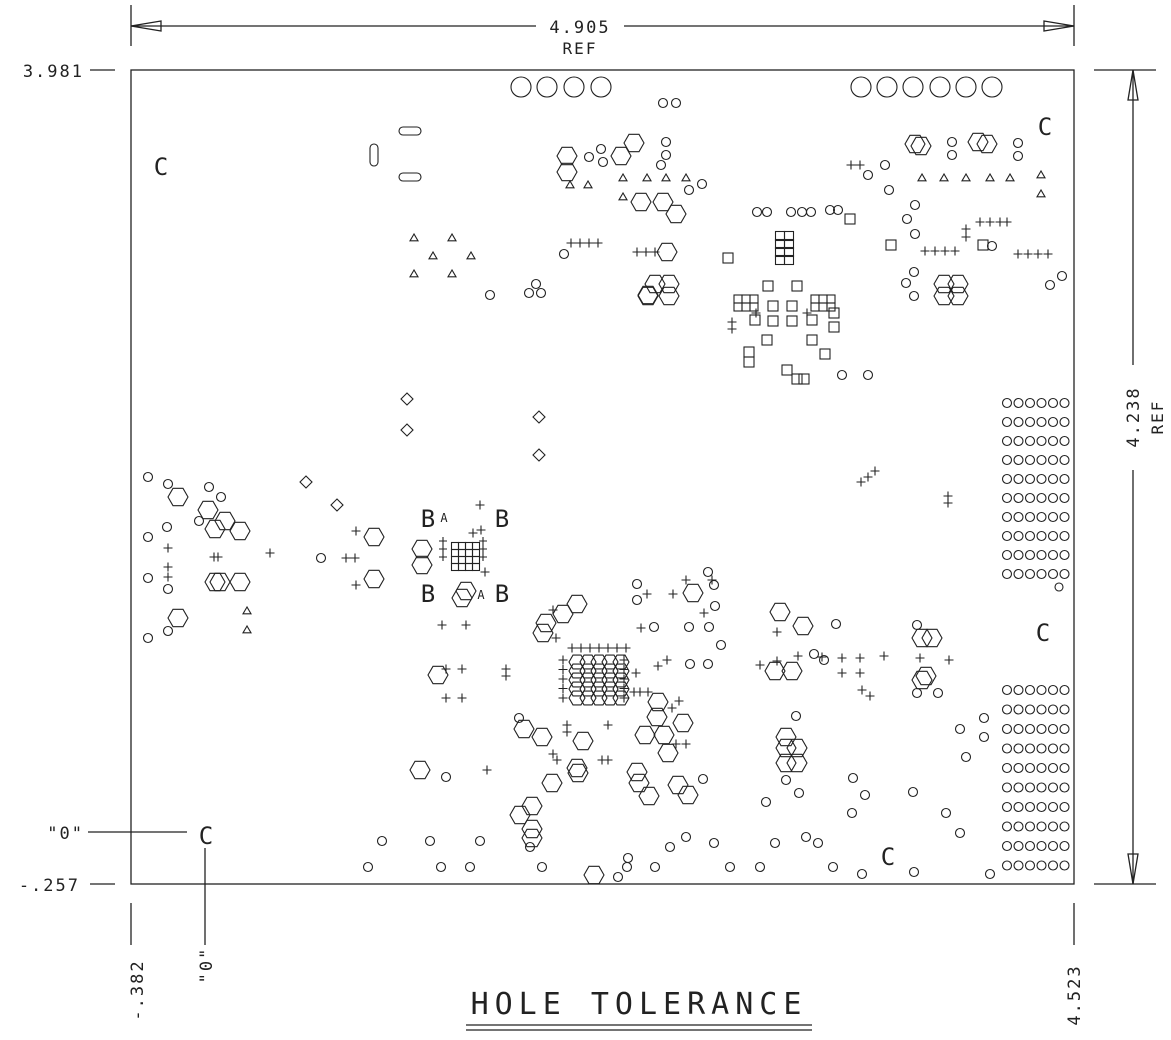  Describe the element at coordinates (1075, 994) in the screenshot. I see `right-ordinate-value: 4.523` at that location.